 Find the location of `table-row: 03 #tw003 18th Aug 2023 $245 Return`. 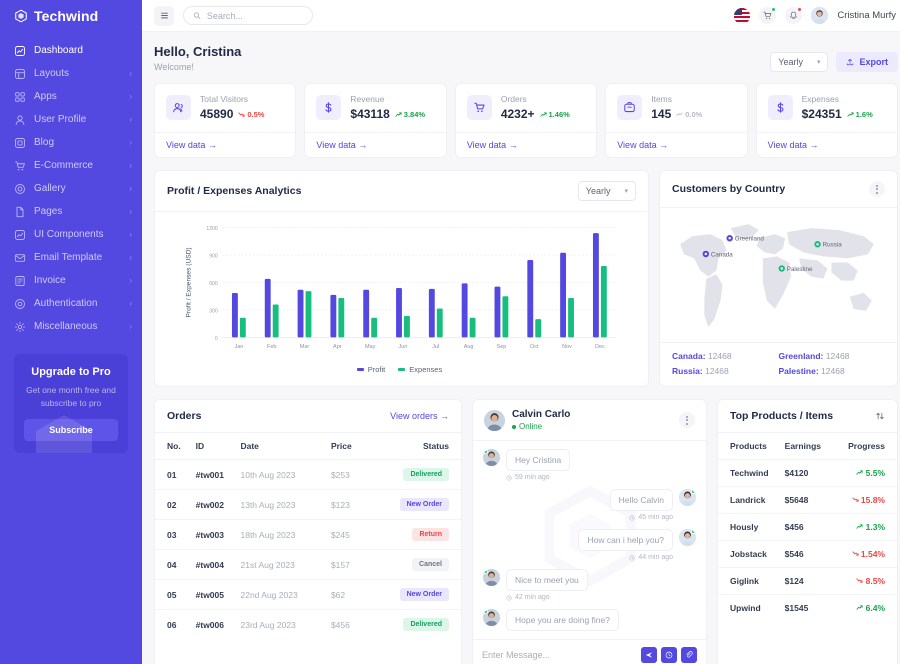

table-row: 03 #tw003 18th Aug 2023 $245 Return is located at coordinates (308, 534).